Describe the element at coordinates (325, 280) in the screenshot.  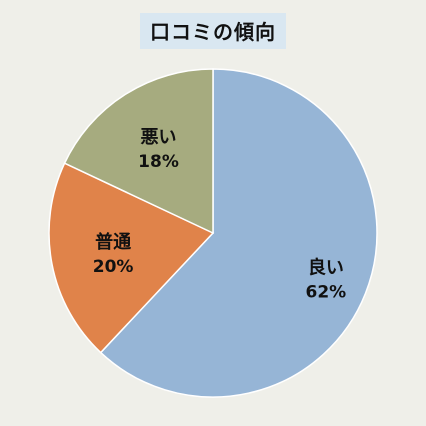
I see `slice-label-1: 良い 62%` at that location.